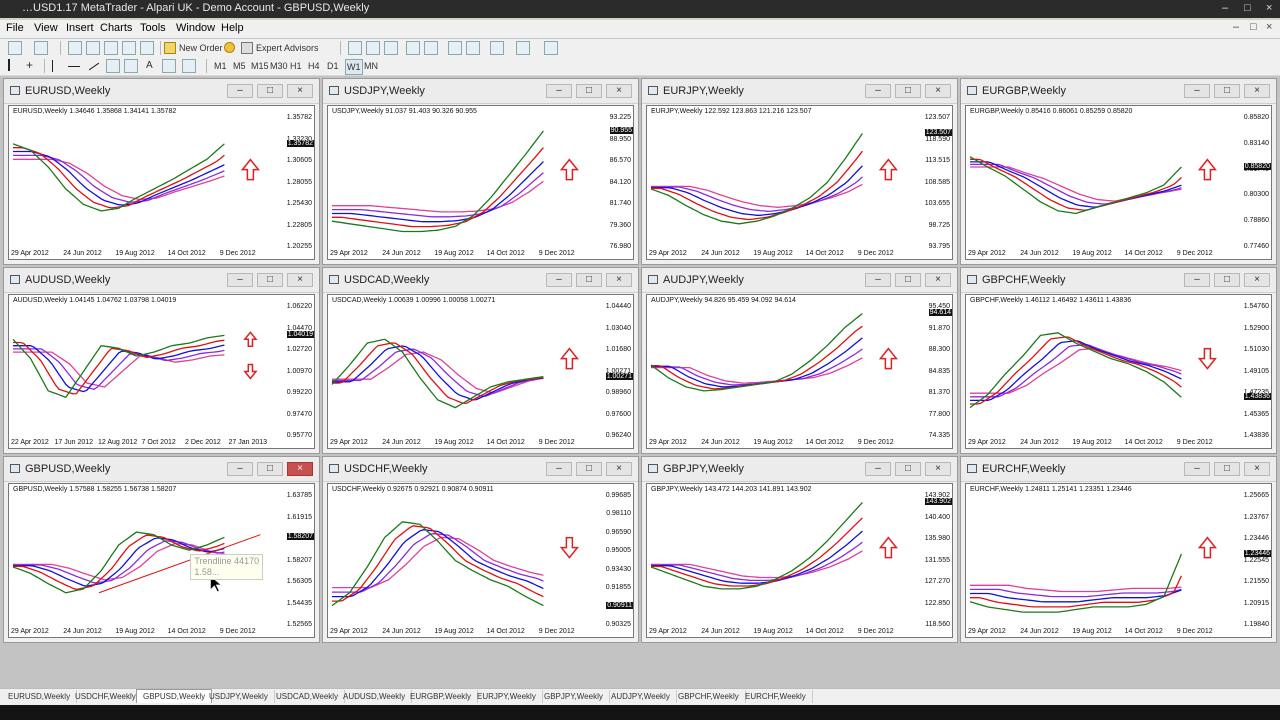  I want to click on zoom-out-icon, so click(431, 48).